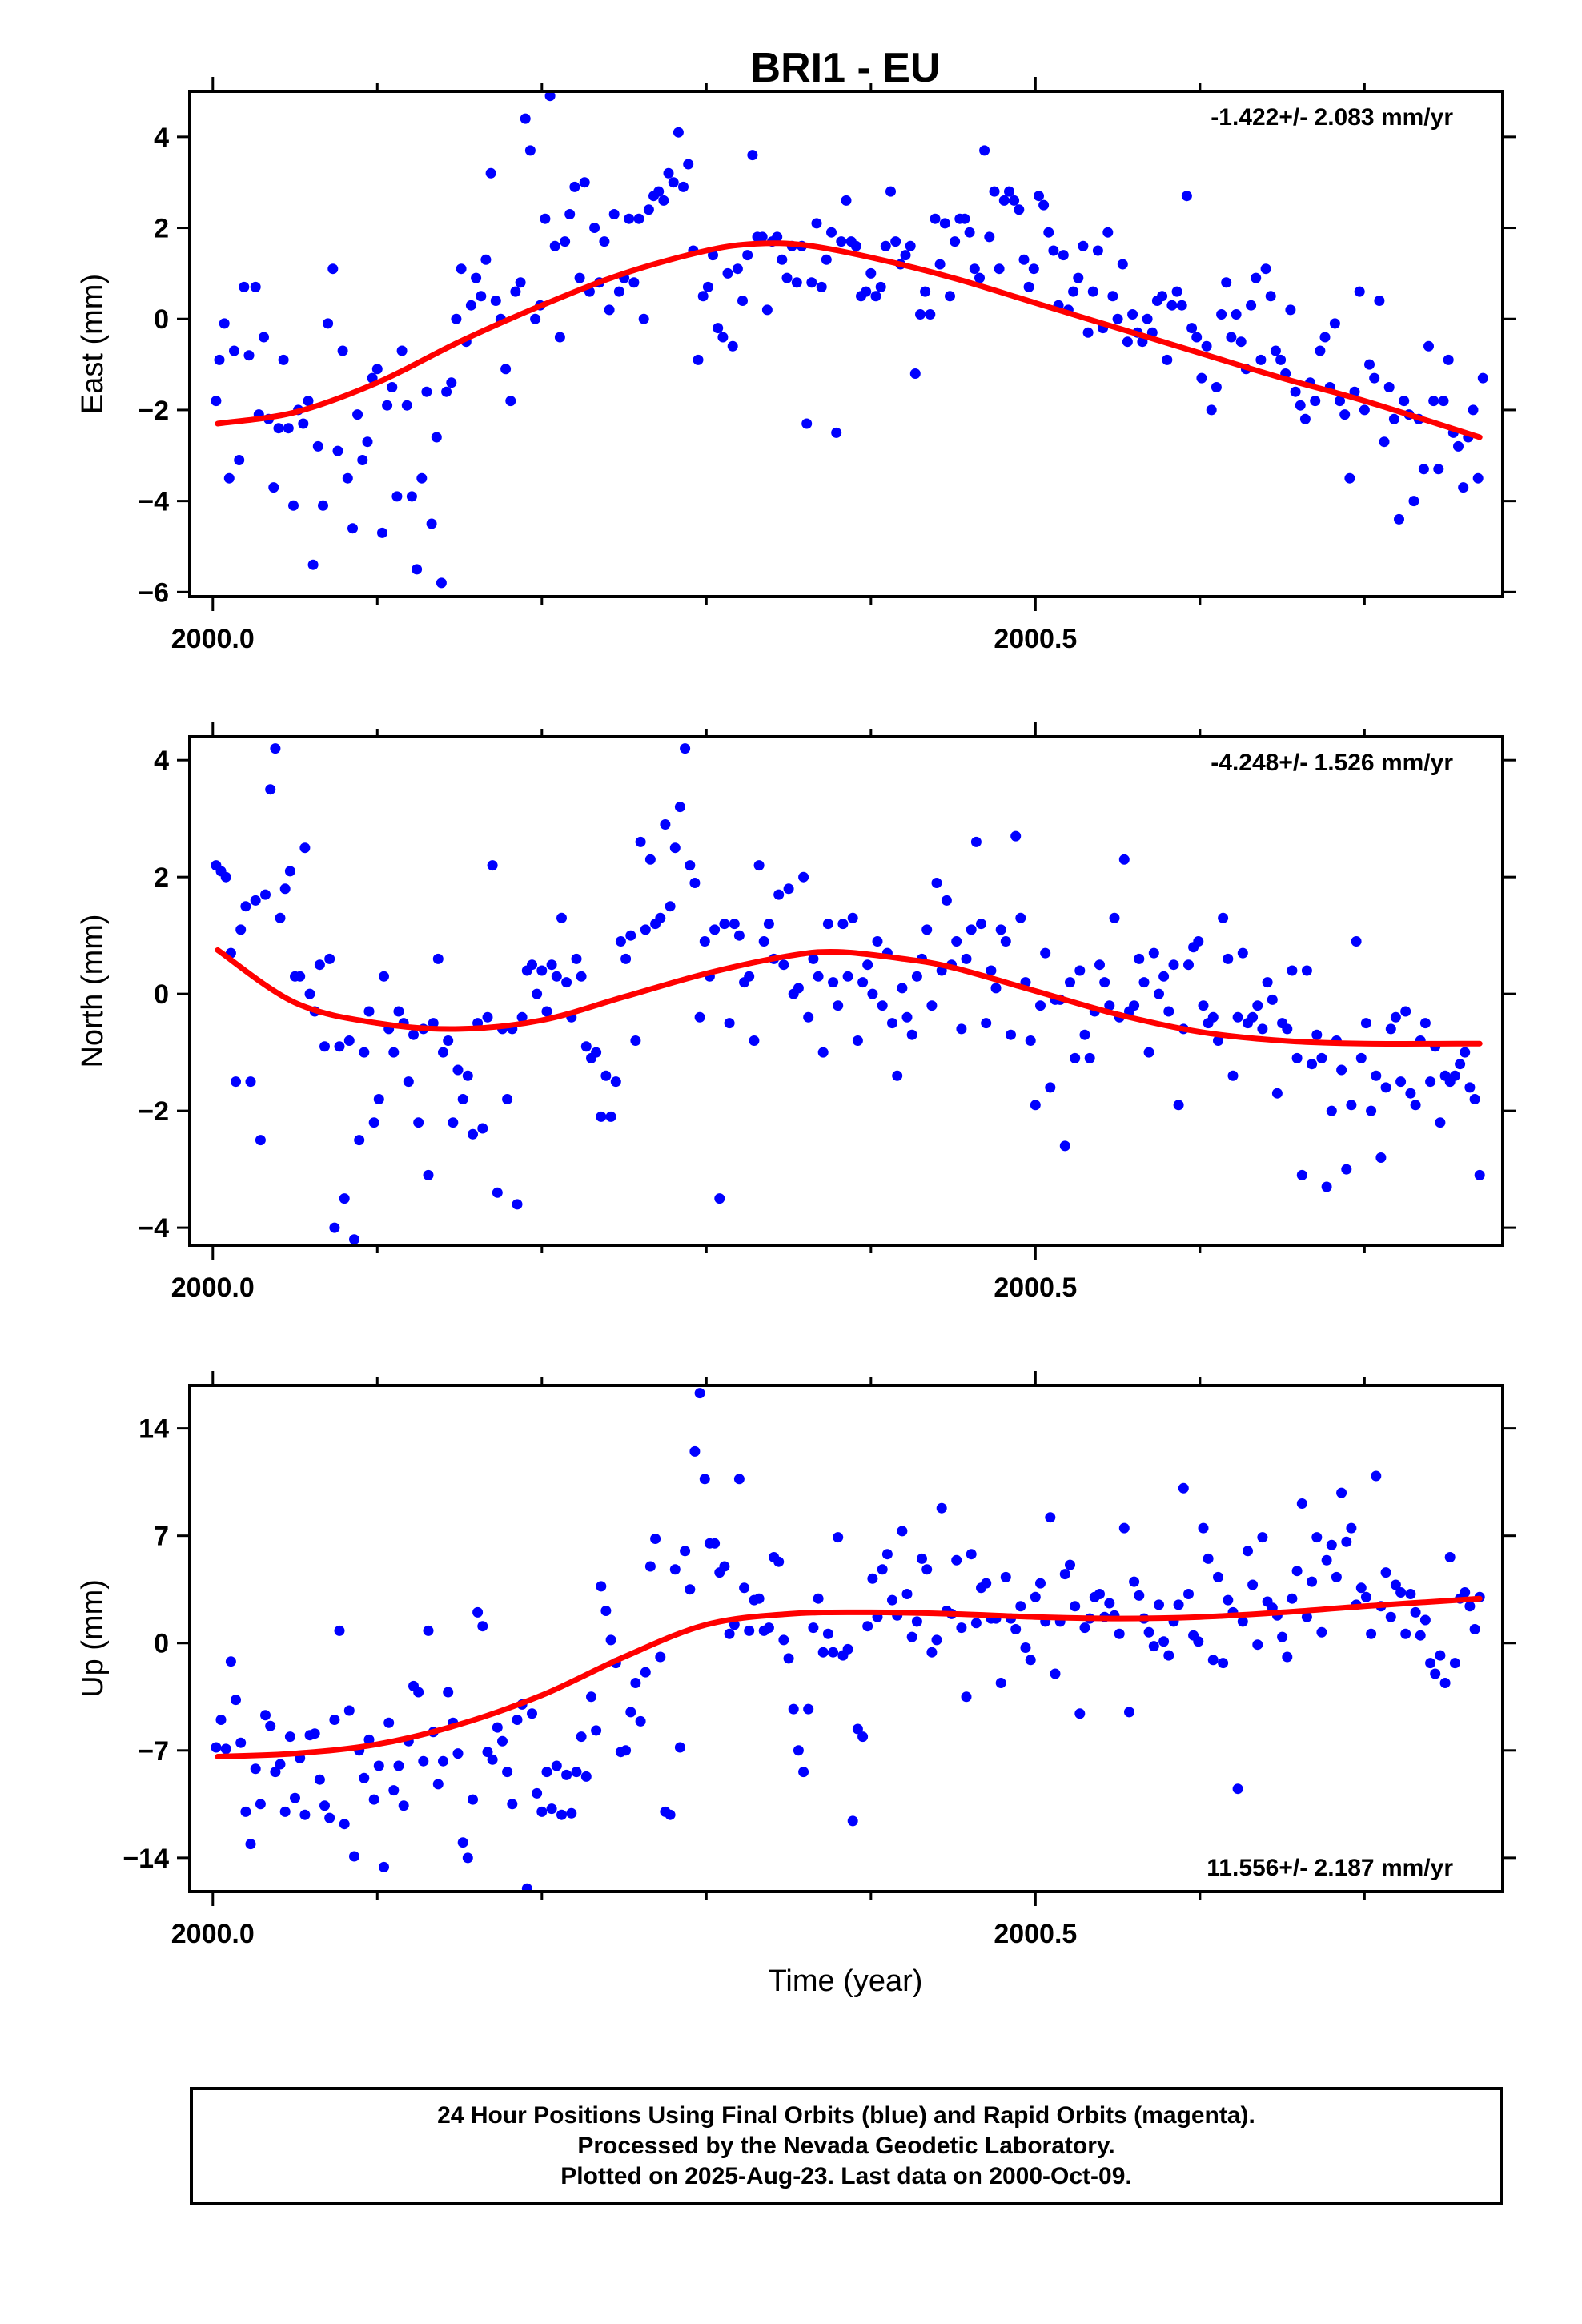  I want to click on y-axis-label: North (mm), so click(93, 991).